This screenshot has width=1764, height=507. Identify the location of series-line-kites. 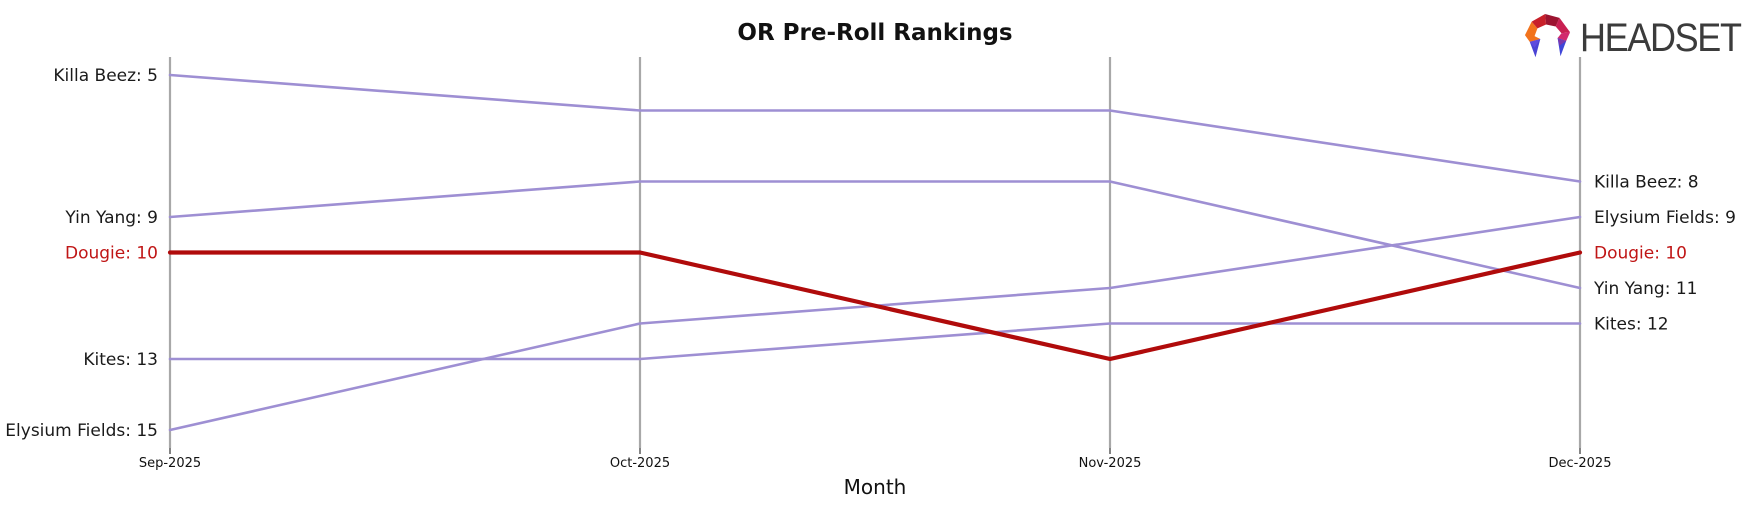
(875, 341).